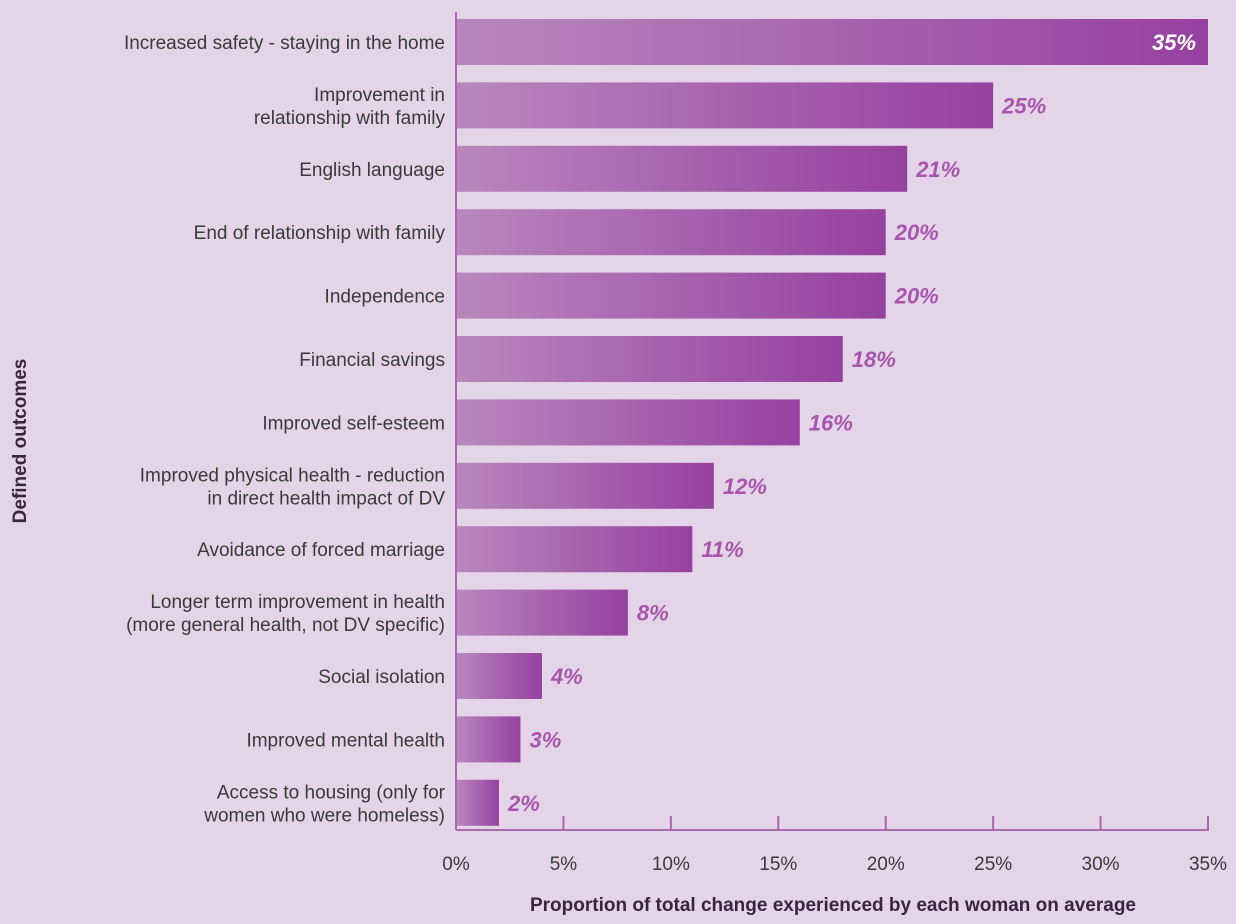  What do you see at coordinates (385, 297) in the screenshot?
I see `category-label: Independence` at bounding box center [385, 297].